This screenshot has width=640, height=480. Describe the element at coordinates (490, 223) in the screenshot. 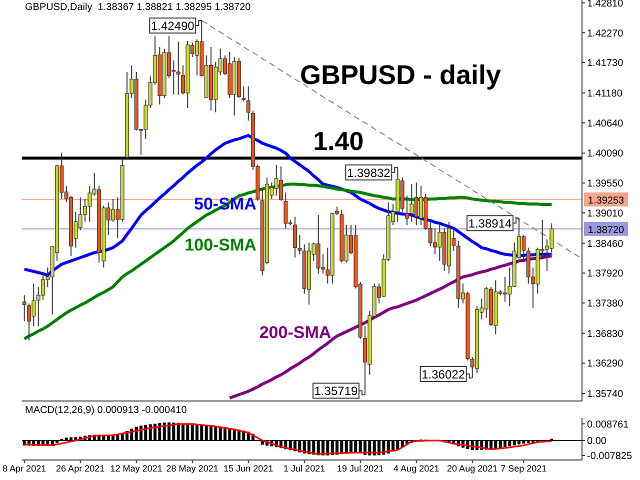

I see `annotation: 1.38914` at that location.